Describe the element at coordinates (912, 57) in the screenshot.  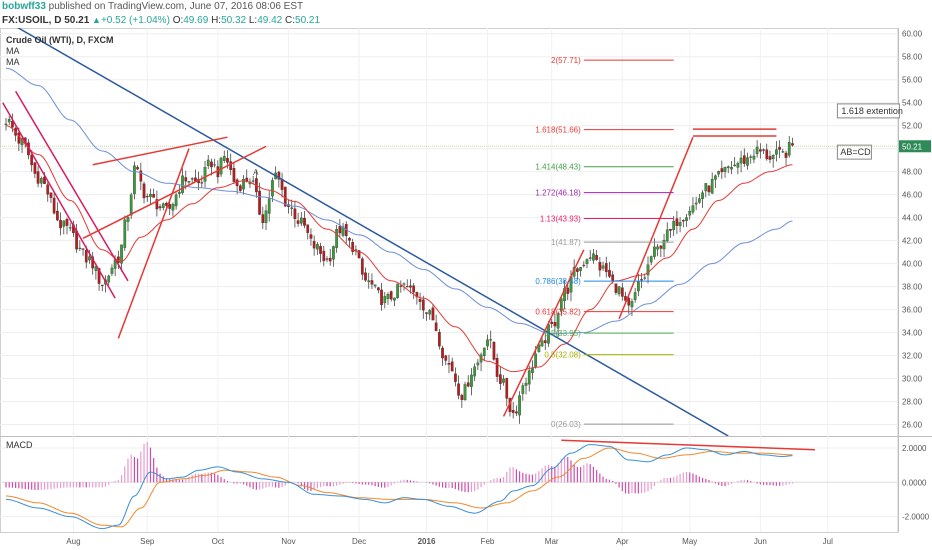
I see `price-tick-label: 58.00` at that location.